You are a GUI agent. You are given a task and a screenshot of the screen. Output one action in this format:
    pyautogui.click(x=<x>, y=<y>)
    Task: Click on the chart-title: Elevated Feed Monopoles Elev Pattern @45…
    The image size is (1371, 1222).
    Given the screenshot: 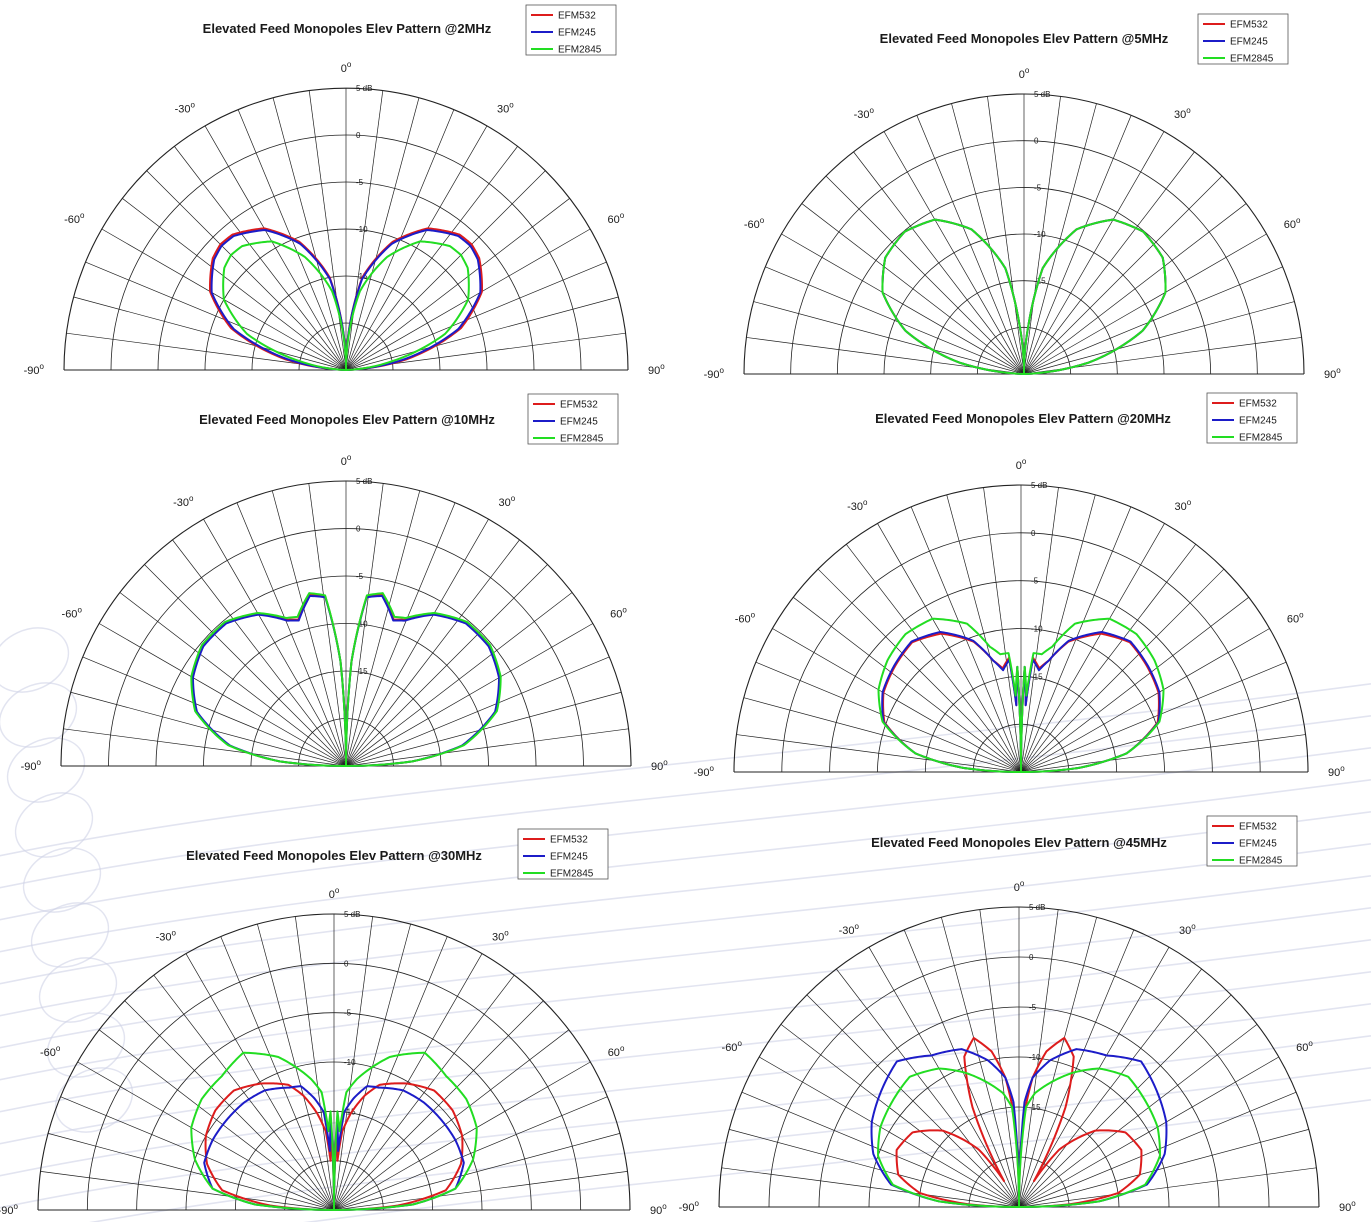 What is the action you would take?
    pyautogui.click(x=1019, y=842)
    